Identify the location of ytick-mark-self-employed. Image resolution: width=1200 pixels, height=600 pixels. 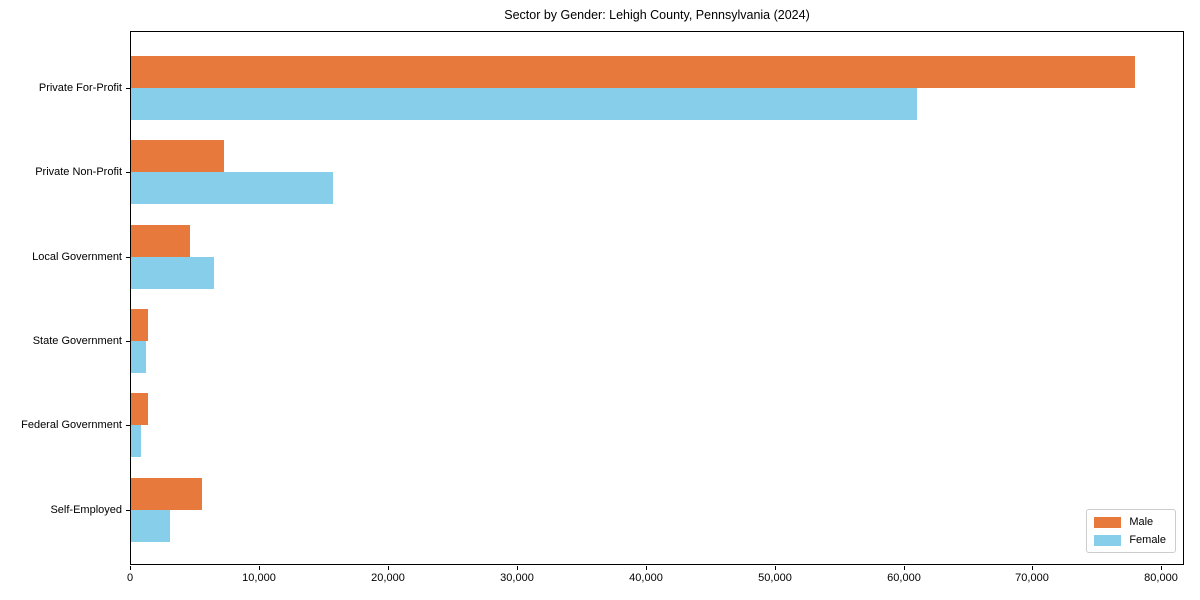
(128, 510).